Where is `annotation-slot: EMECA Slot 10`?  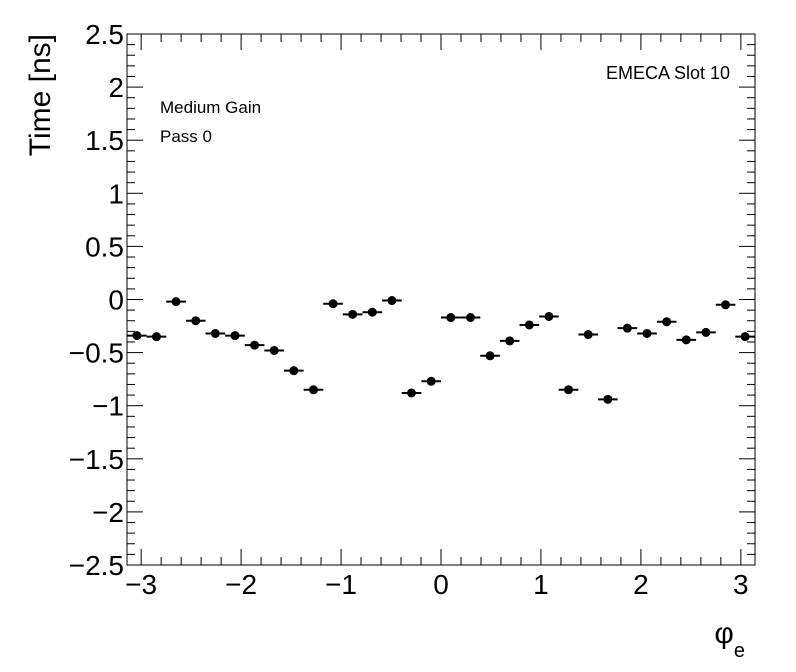
annotation-slot: EMECA Slot 10 is located at coordinates (668, 73).